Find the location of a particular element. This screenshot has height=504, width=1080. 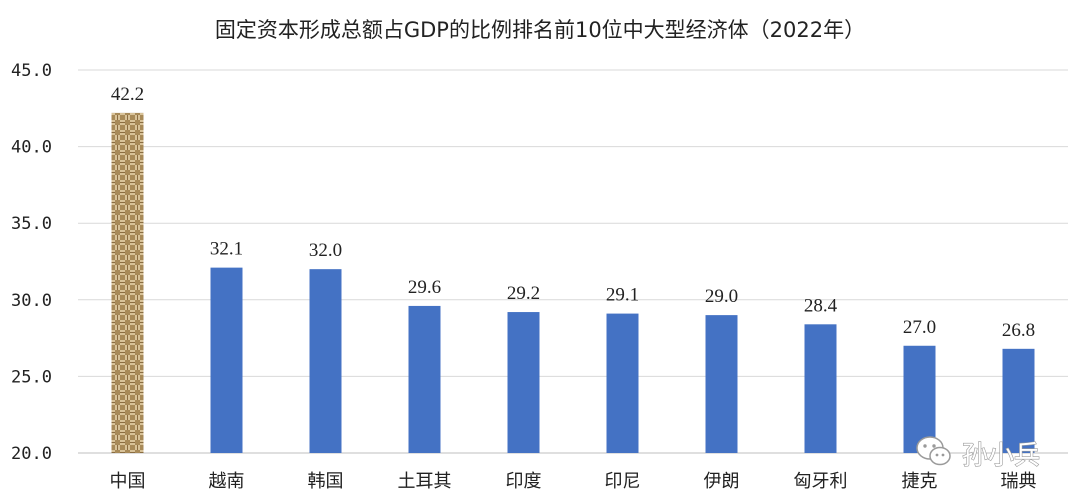

chart-title: 固定资本形成总额占GDP的比例排名前10位中大型经济体（2022年） is located at coordinates (540, 30).